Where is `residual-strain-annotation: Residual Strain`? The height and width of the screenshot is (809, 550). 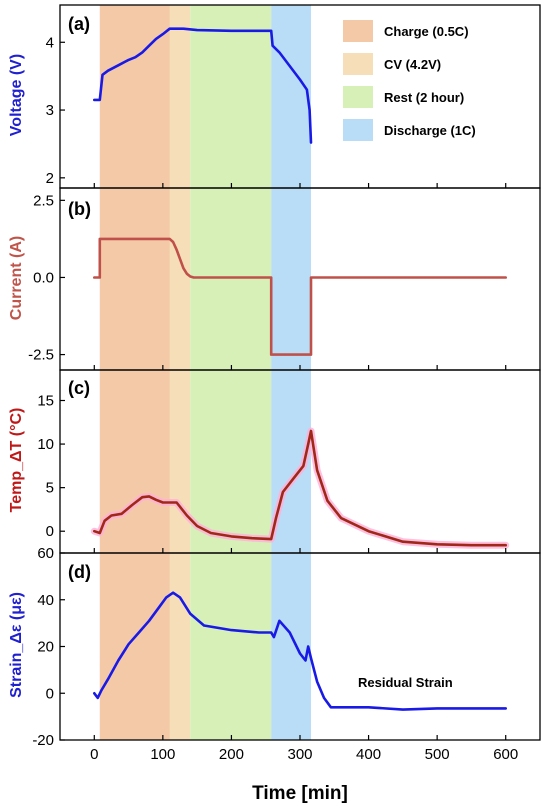
residual-strain-annotation: Residual Strain is located at coordinates (405, 682).